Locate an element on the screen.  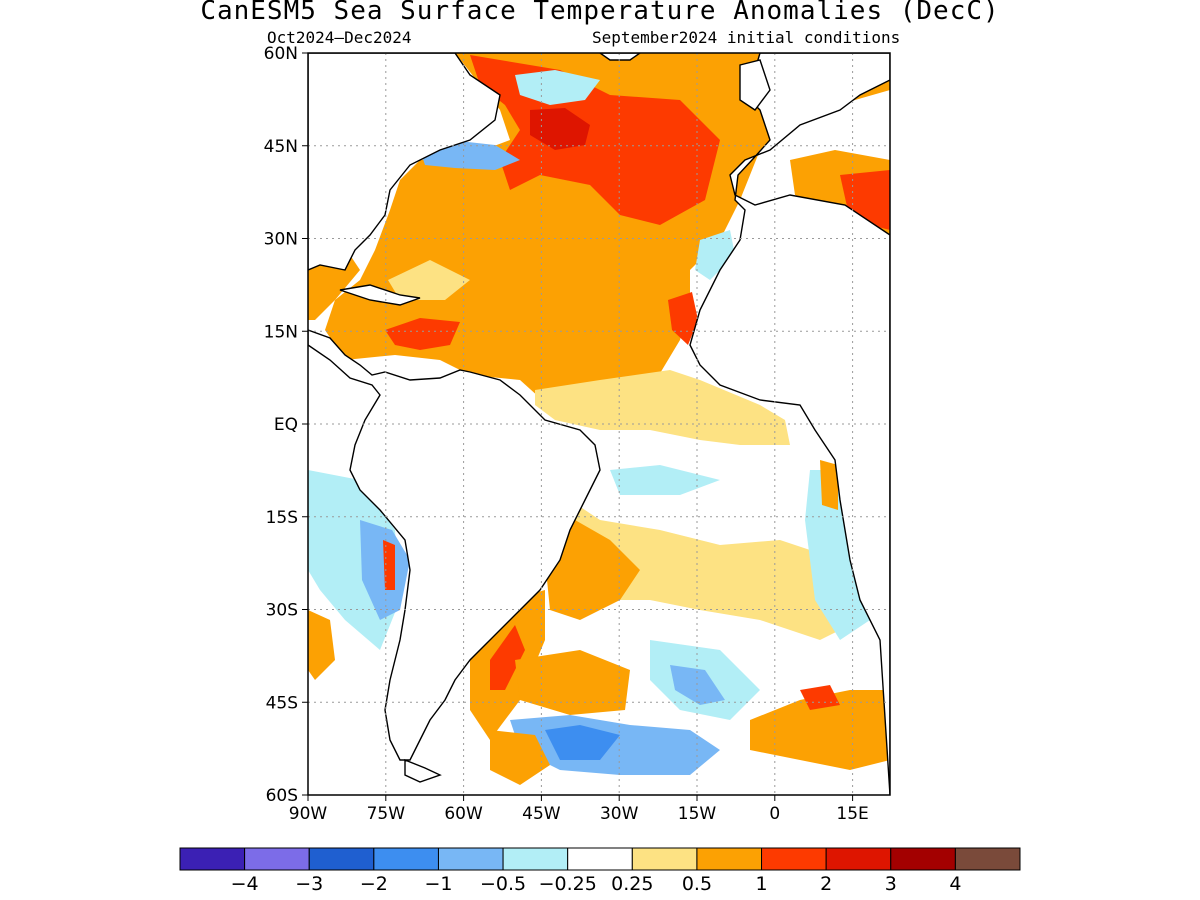
anomaly-region-labrador-cool is located at coordinates (557, 87).